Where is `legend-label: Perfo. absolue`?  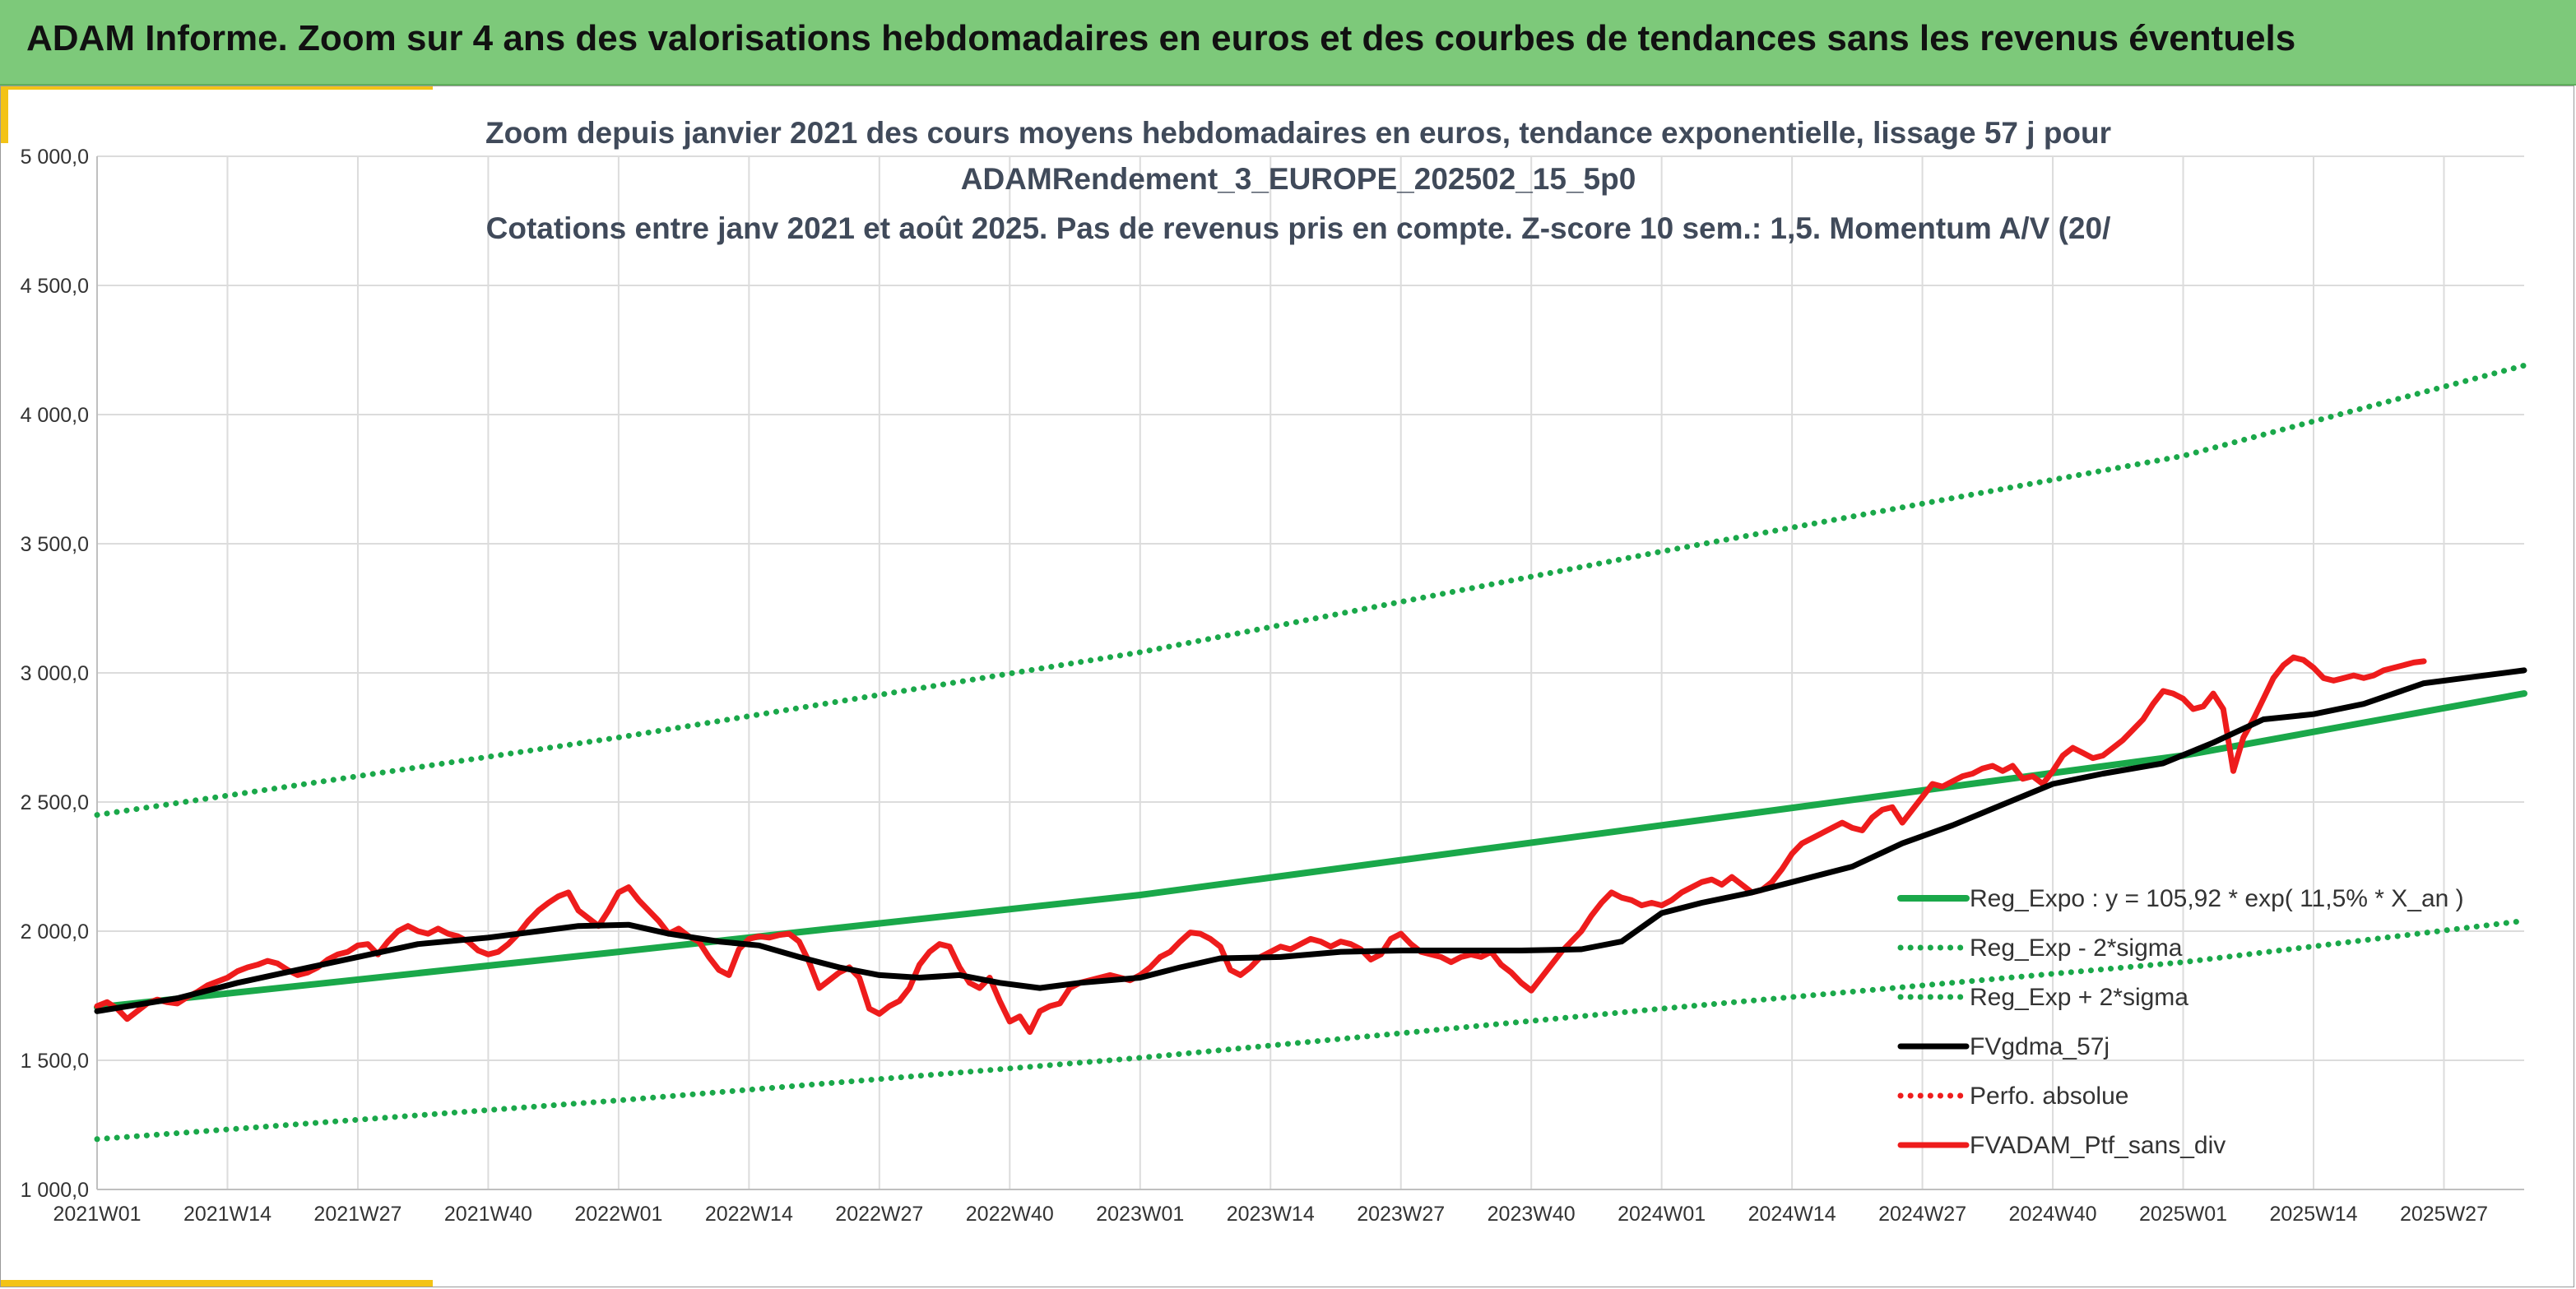 legend-label: Perfo. absolue is located at coordinates (2049, 1096).